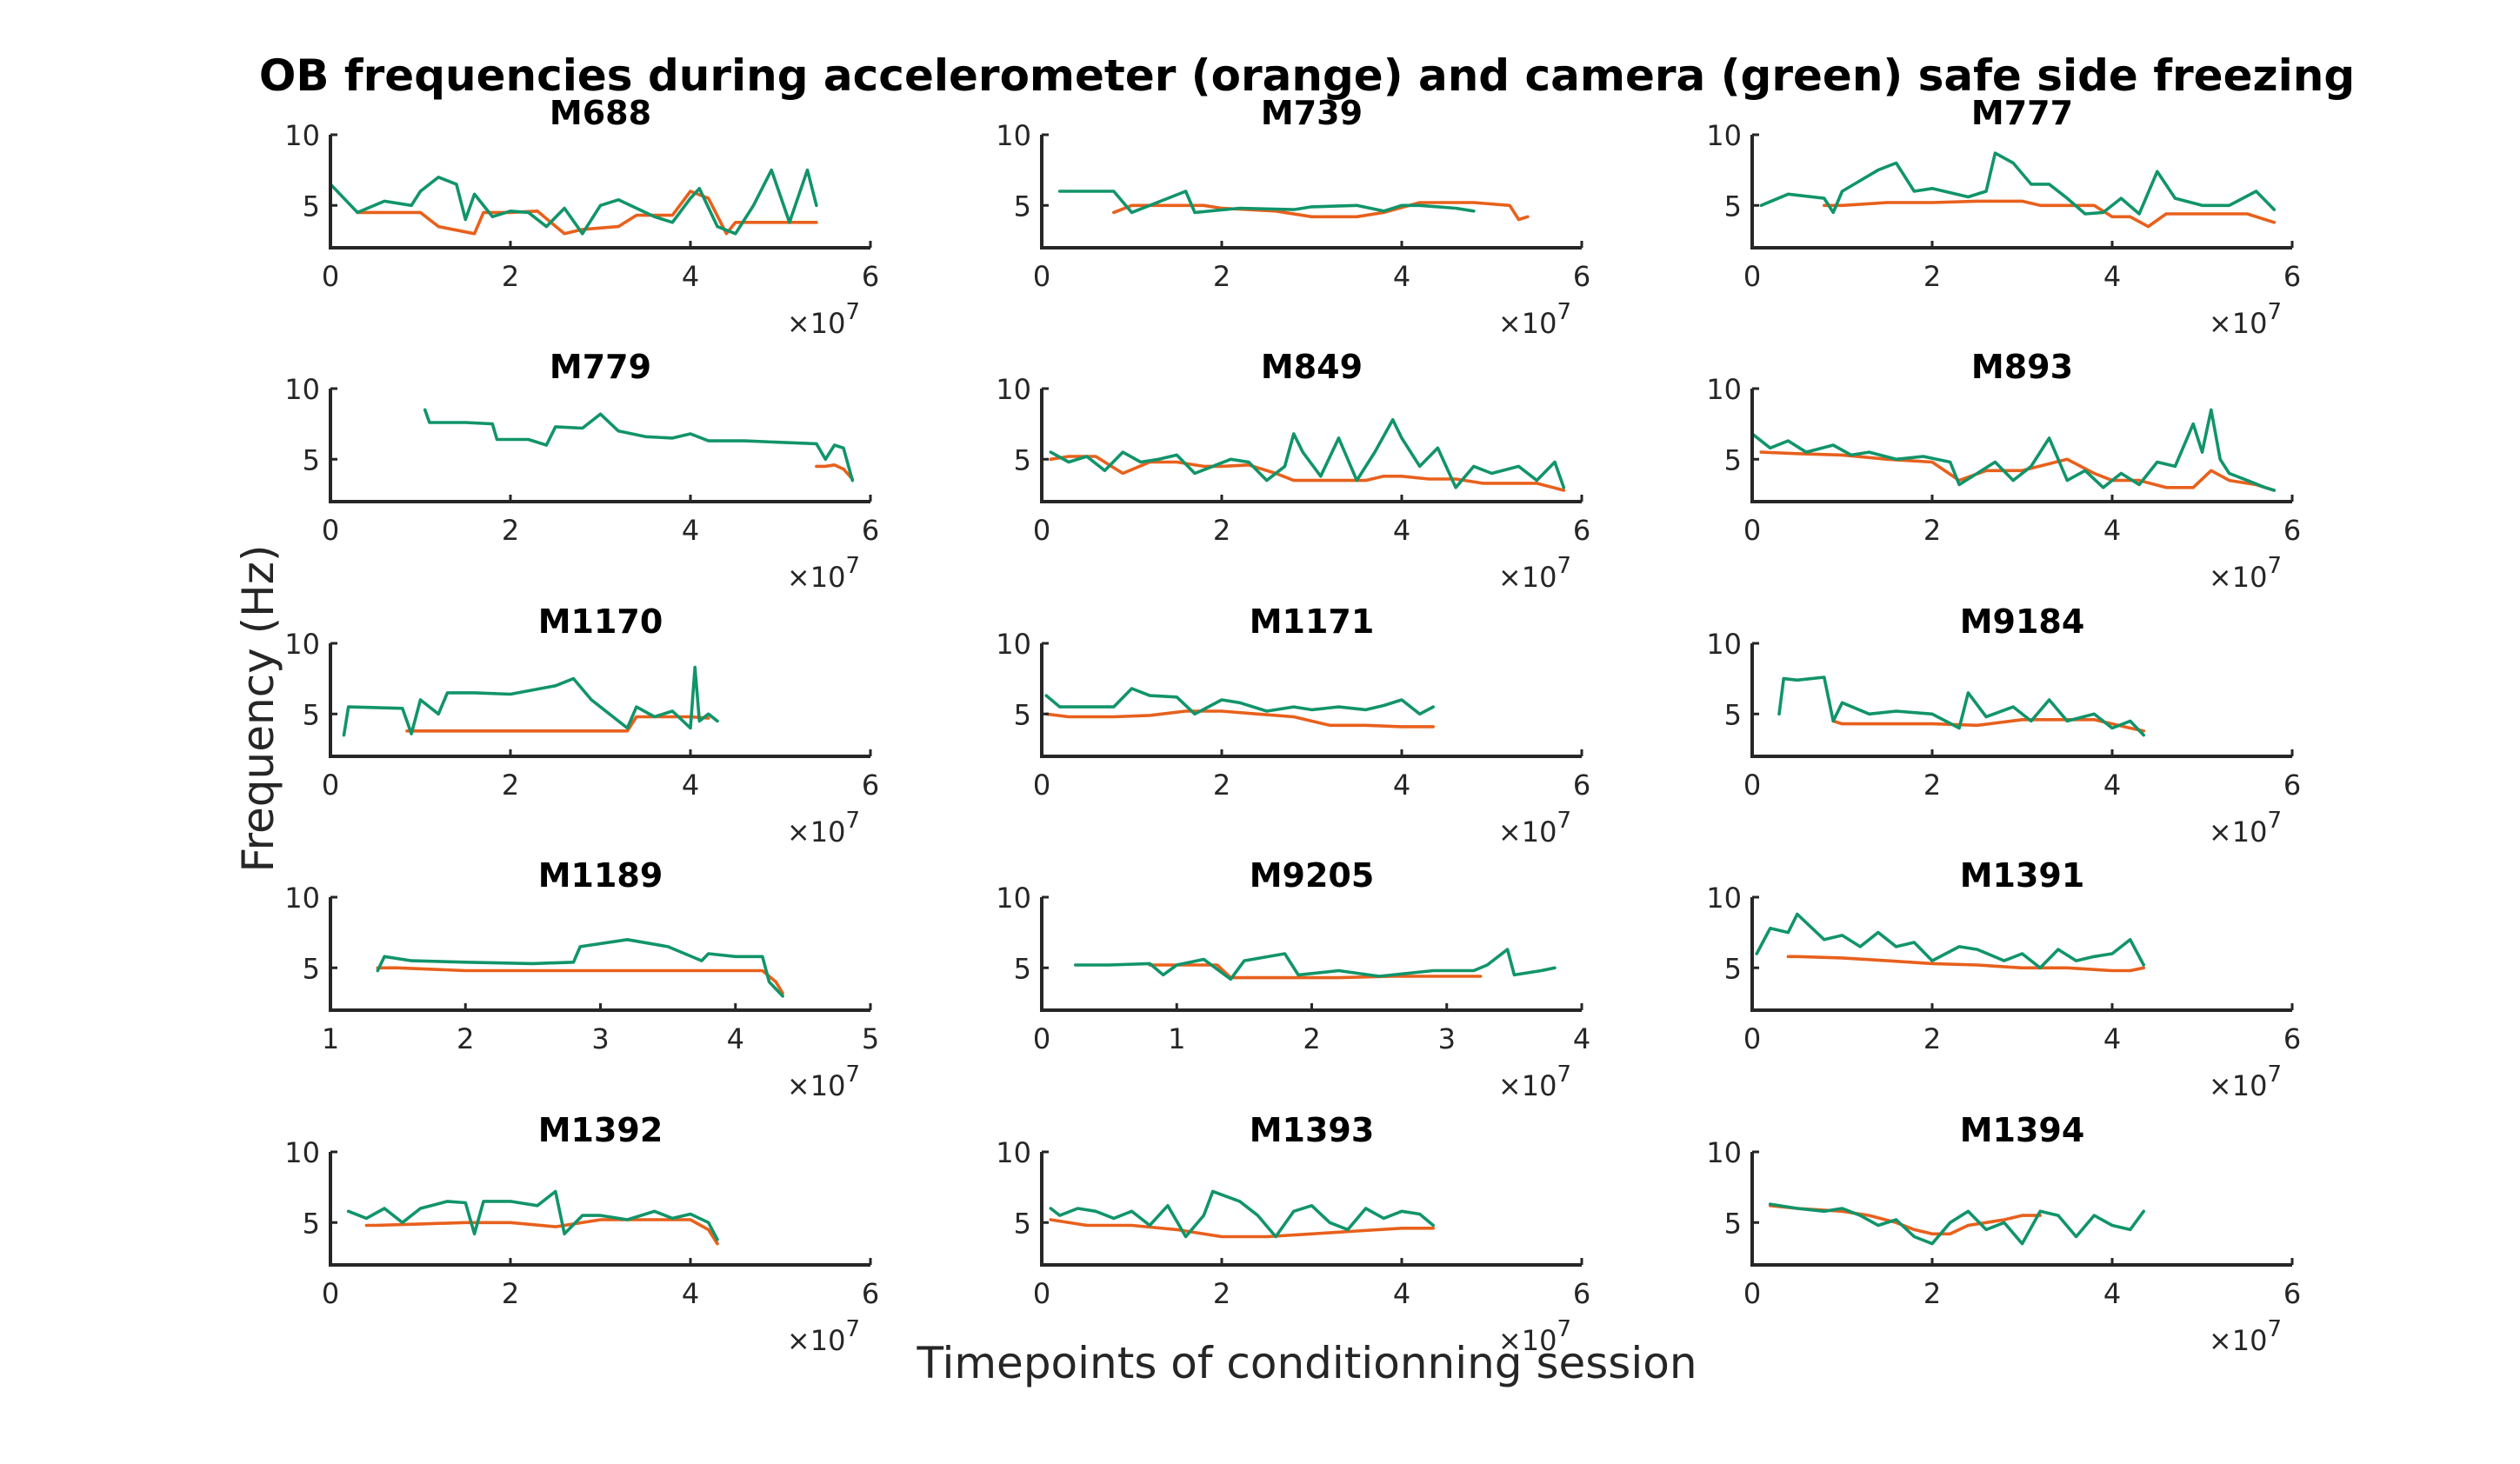  What do you see at coordinates (600, 113) in the screenshot?
I see `subplot-title: M688` at bounding box center [600, 113].